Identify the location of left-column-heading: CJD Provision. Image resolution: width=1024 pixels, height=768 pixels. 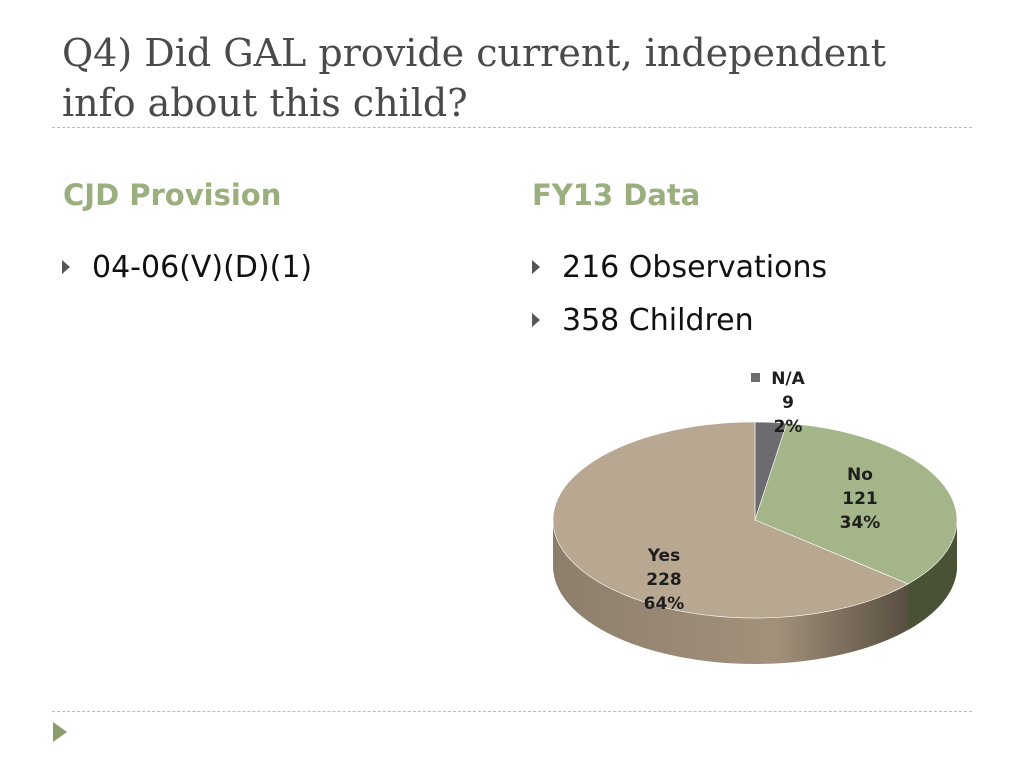
(172, 195).